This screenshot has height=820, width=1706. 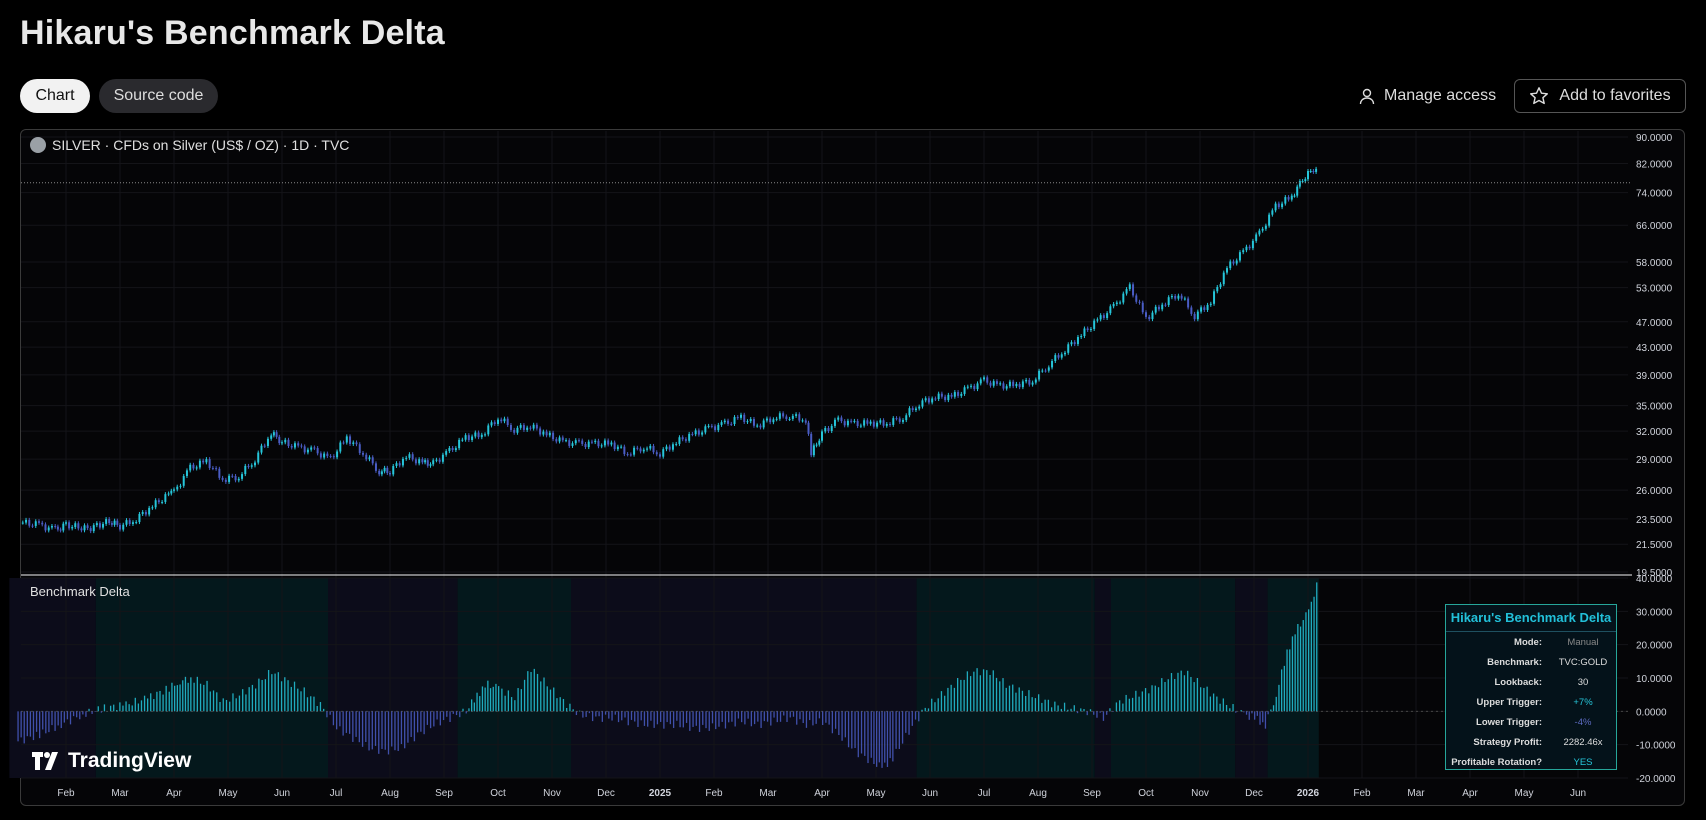 I want to click on add-to-favorites-button: Add to favorites, so click(x=1600, y=96).